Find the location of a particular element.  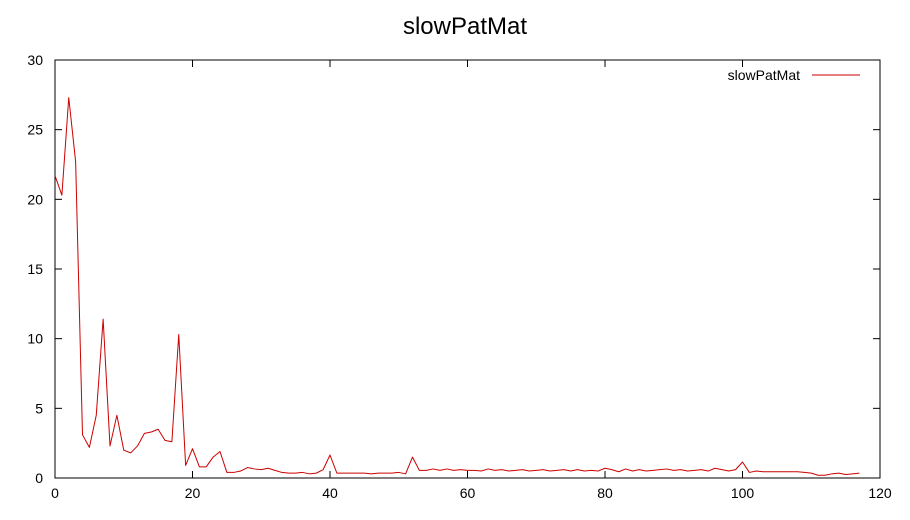

legend-label-slowpatmat: slowPatMat is located at coordinates (764, 75).